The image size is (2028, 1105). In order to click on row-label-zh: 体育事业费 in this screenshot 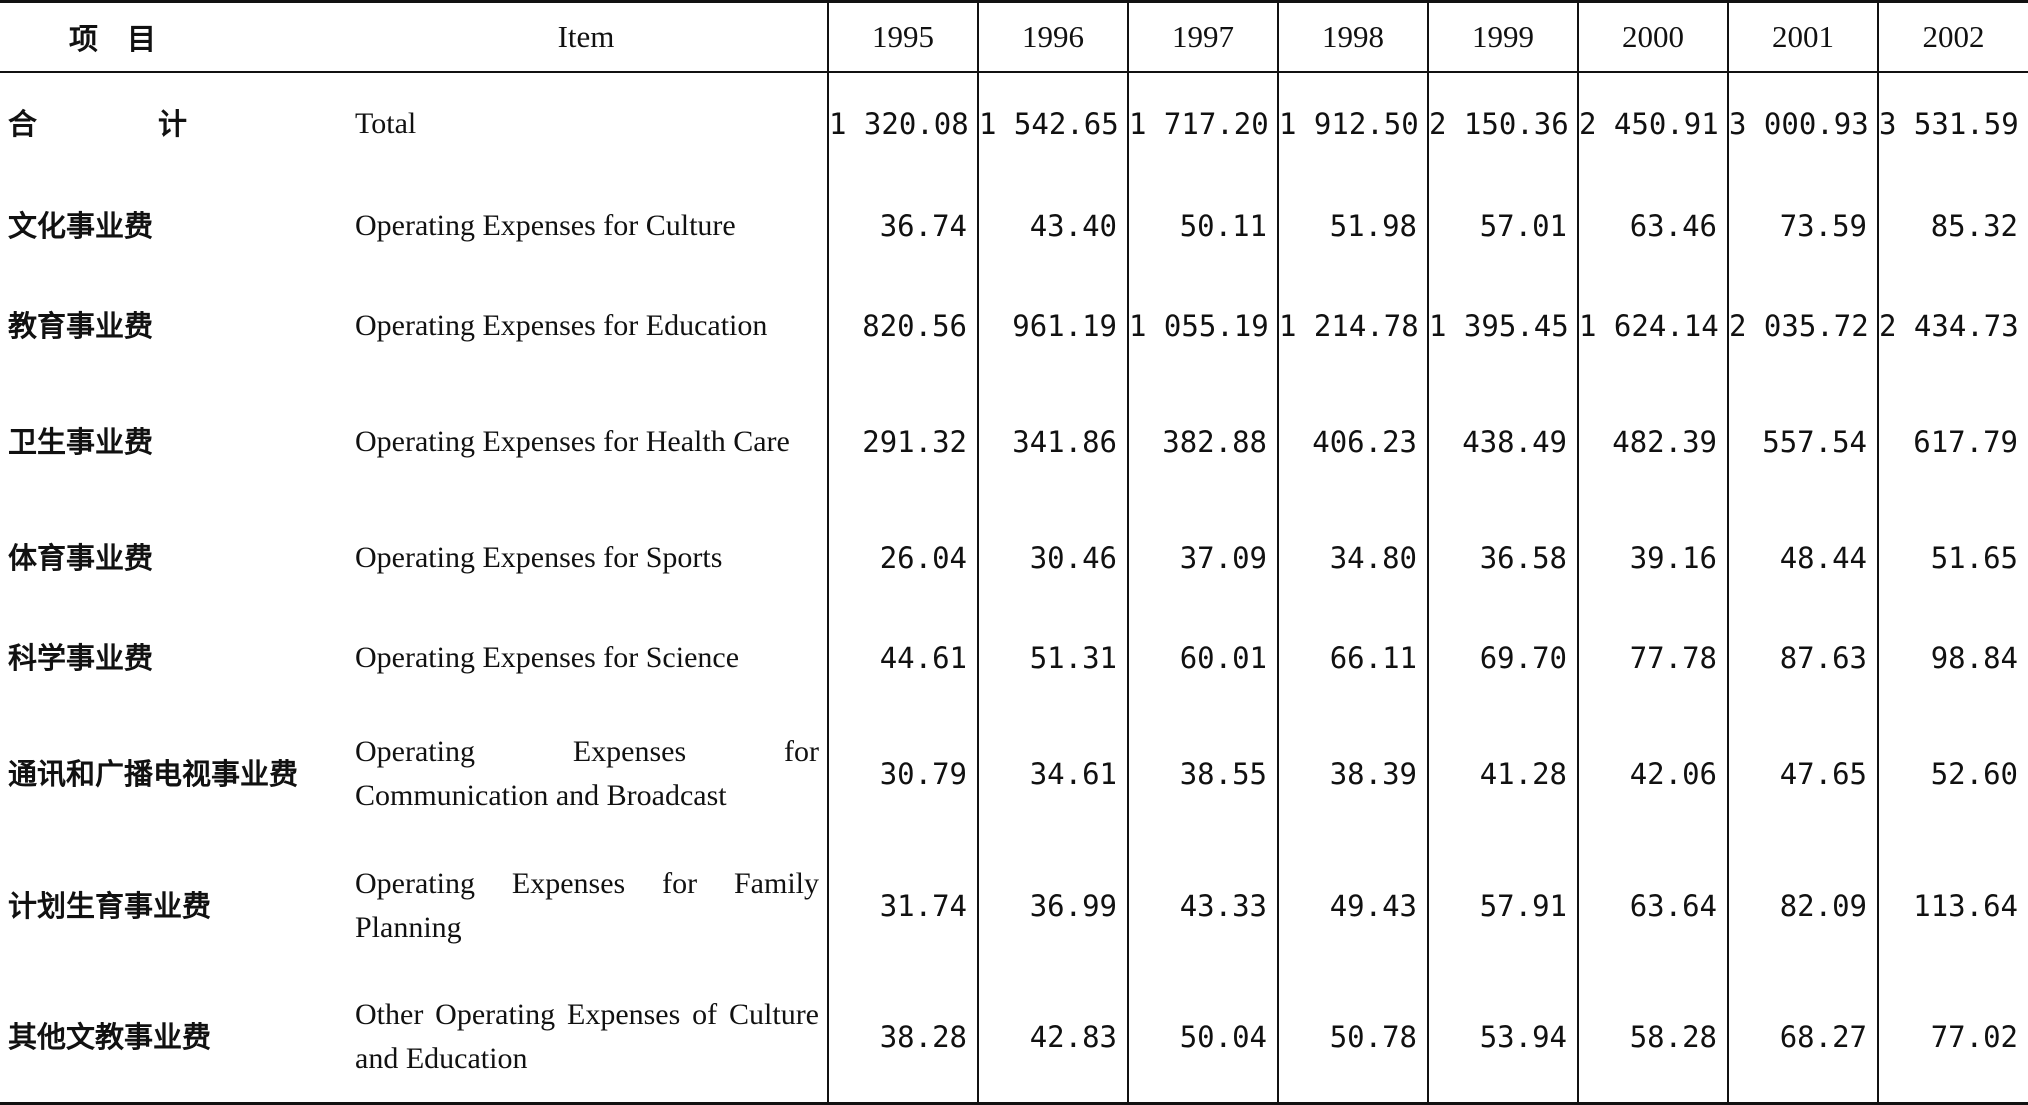, I will do `click(81, 557)`.